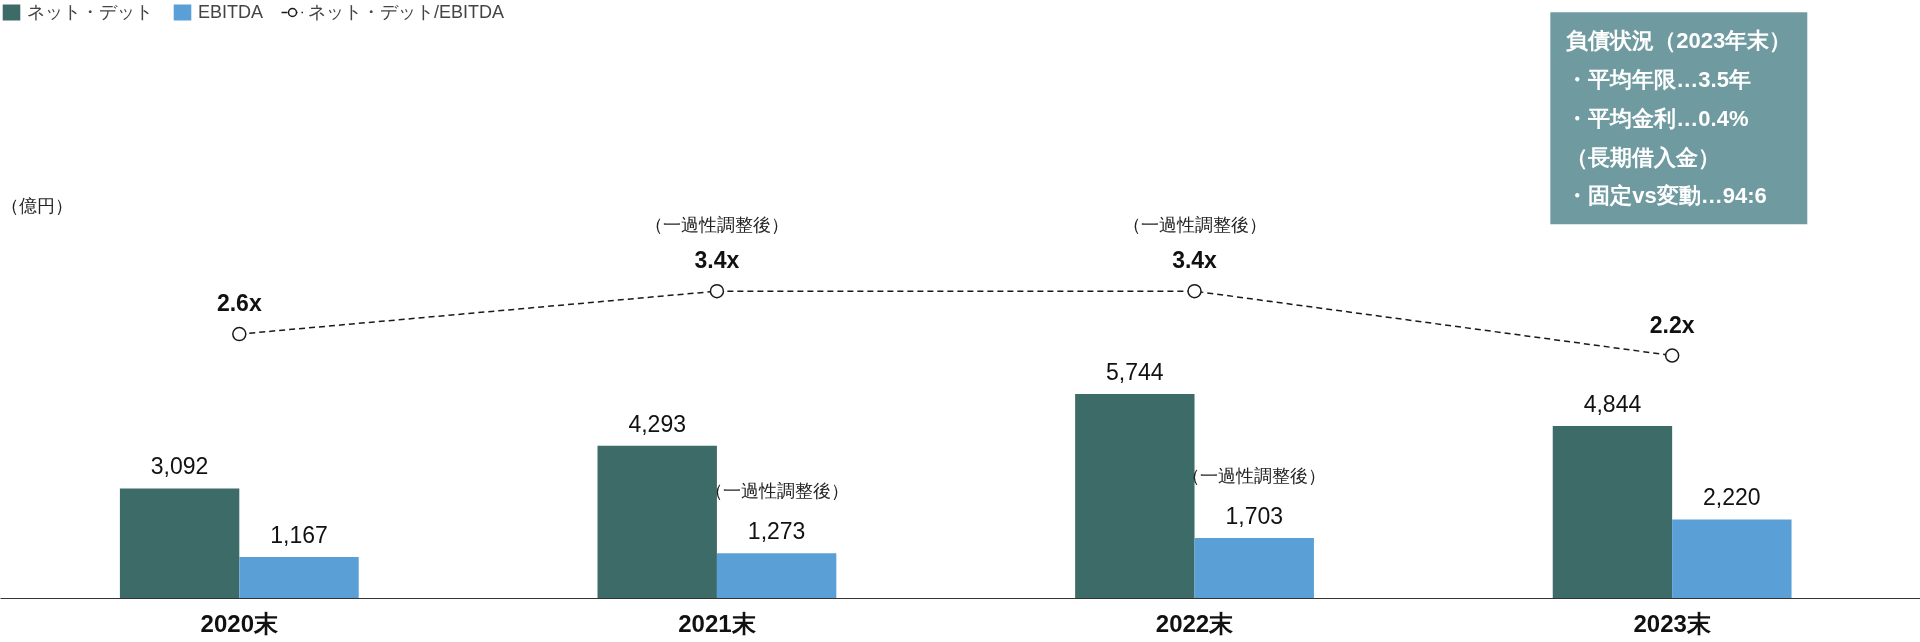  What do you see at coordinates (1732, 497) in the screenshot?
I see `data-label: 2,220` at bounding box center [1732, 497].